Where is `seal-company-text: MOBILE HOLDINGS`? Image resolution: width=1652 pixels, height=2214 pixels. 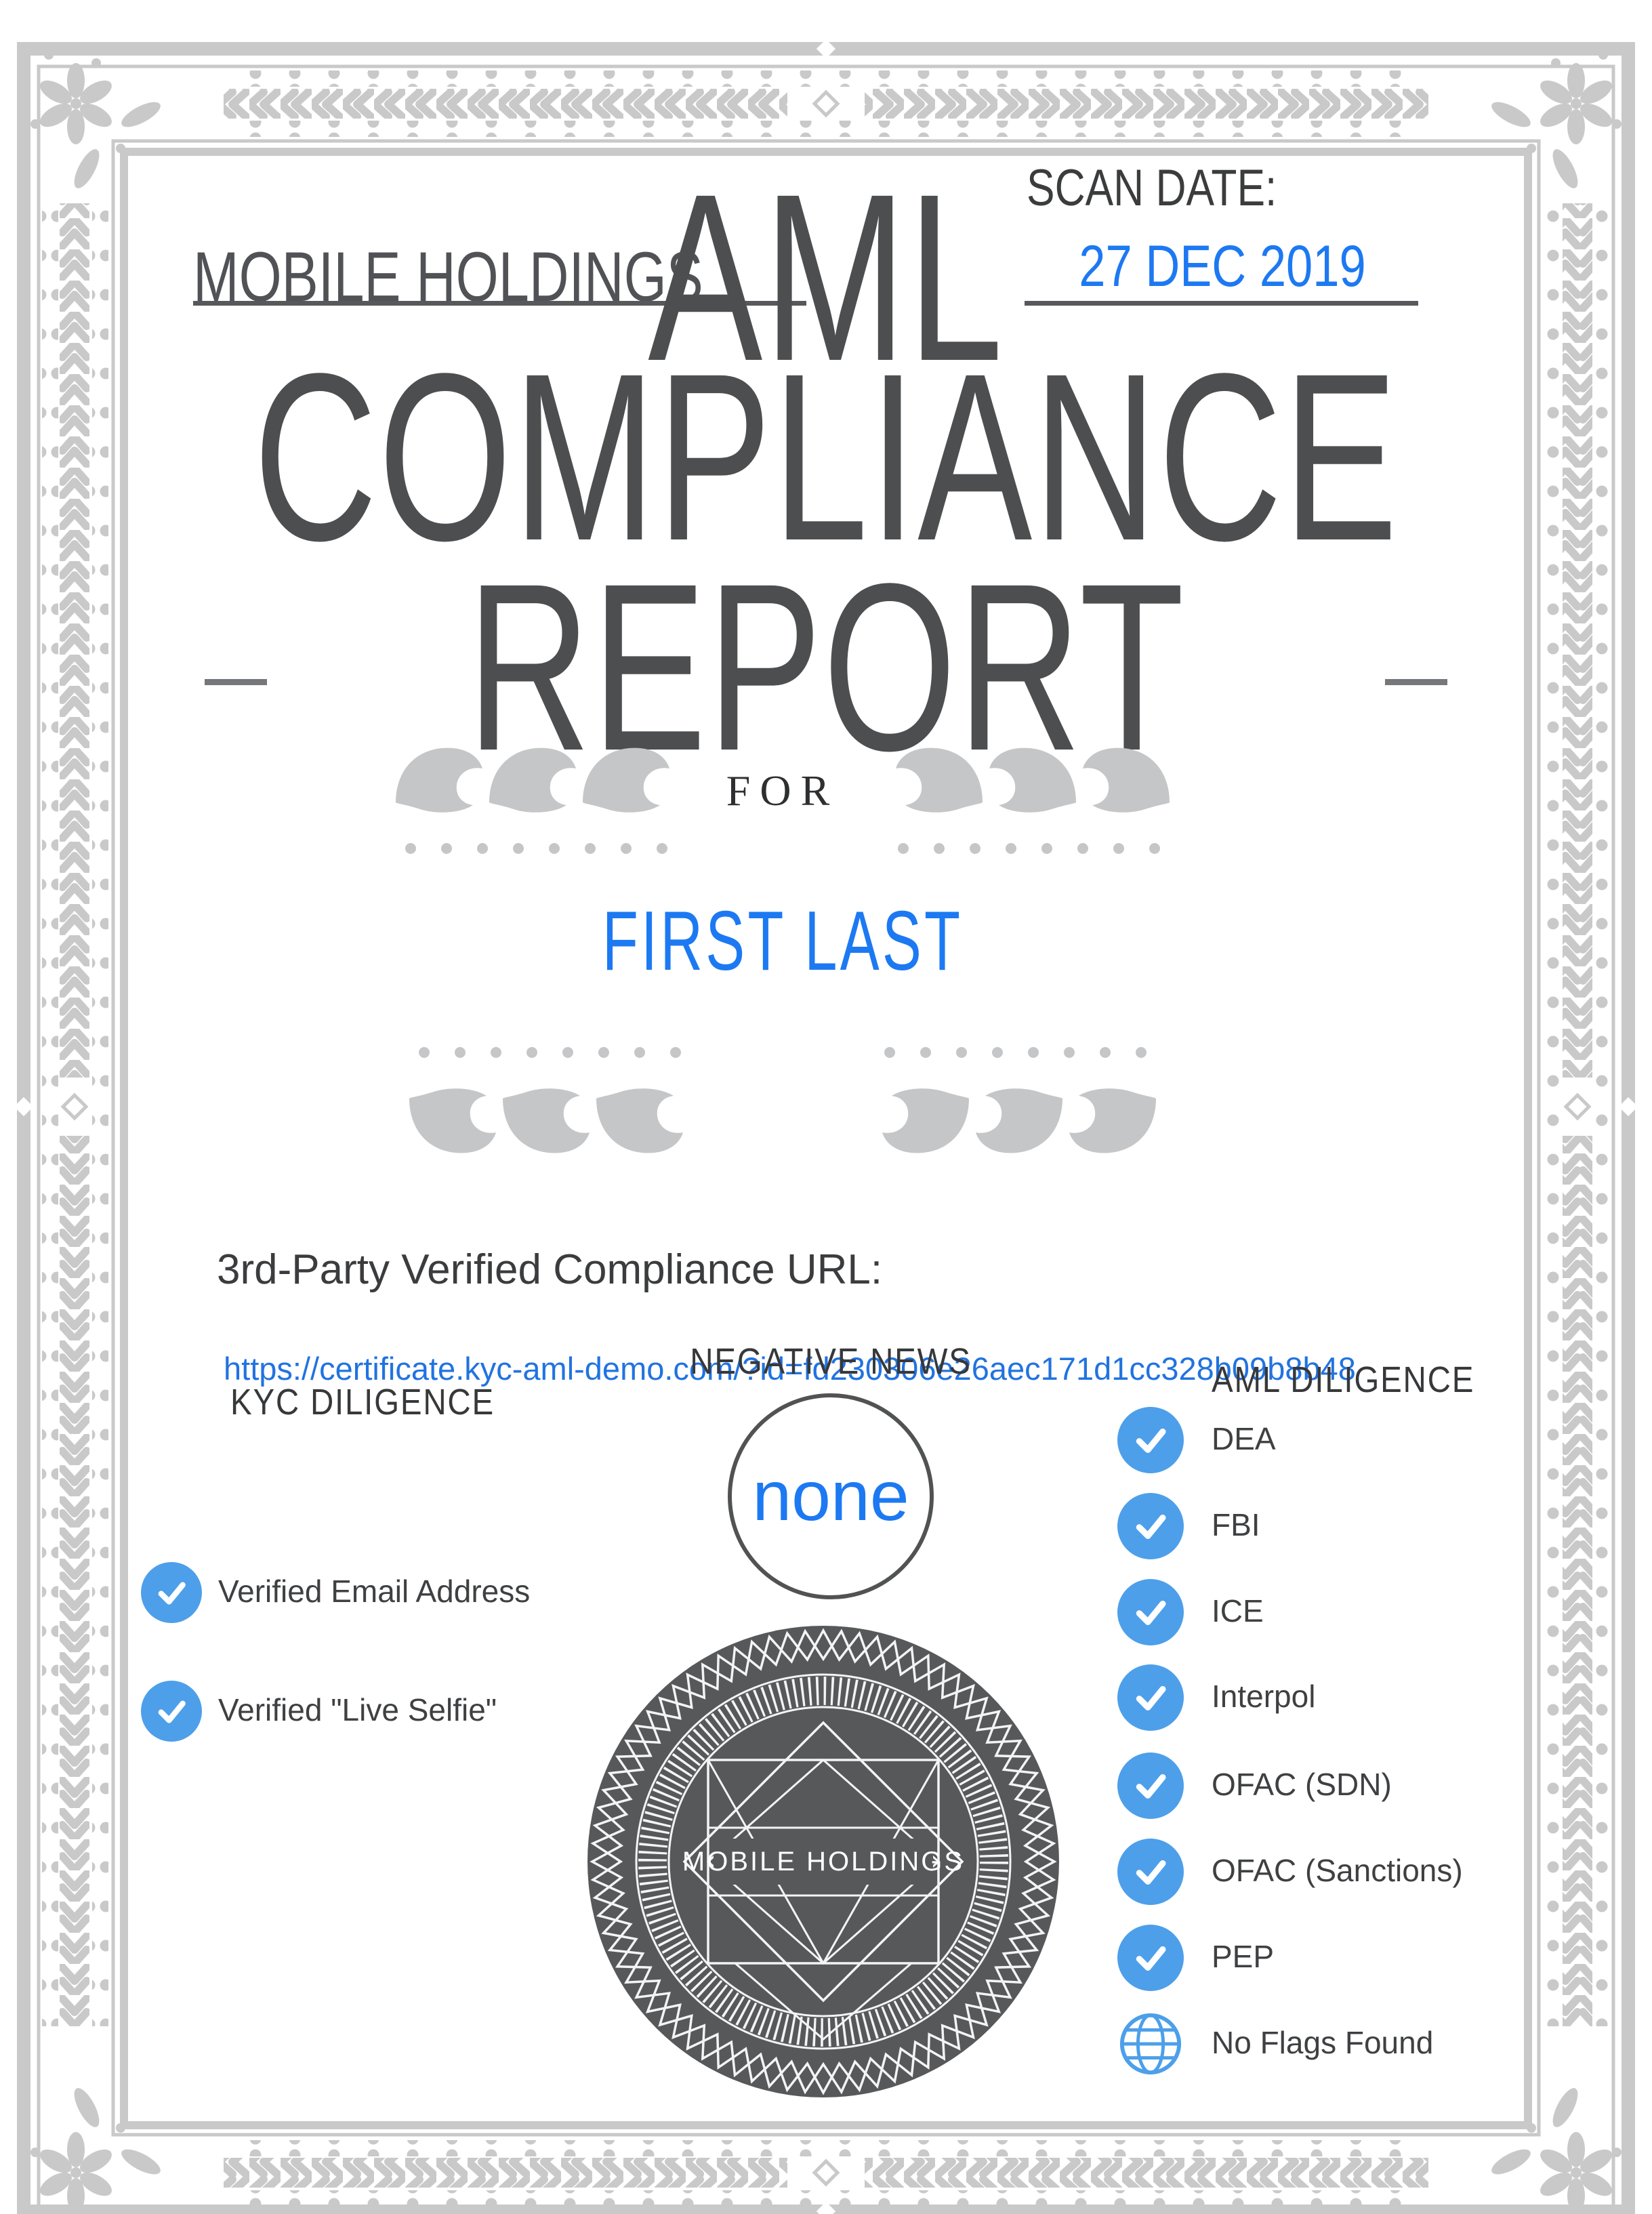
seal-company-text: MOBILE HOLDINGS is located at coordinates (823, 1862).